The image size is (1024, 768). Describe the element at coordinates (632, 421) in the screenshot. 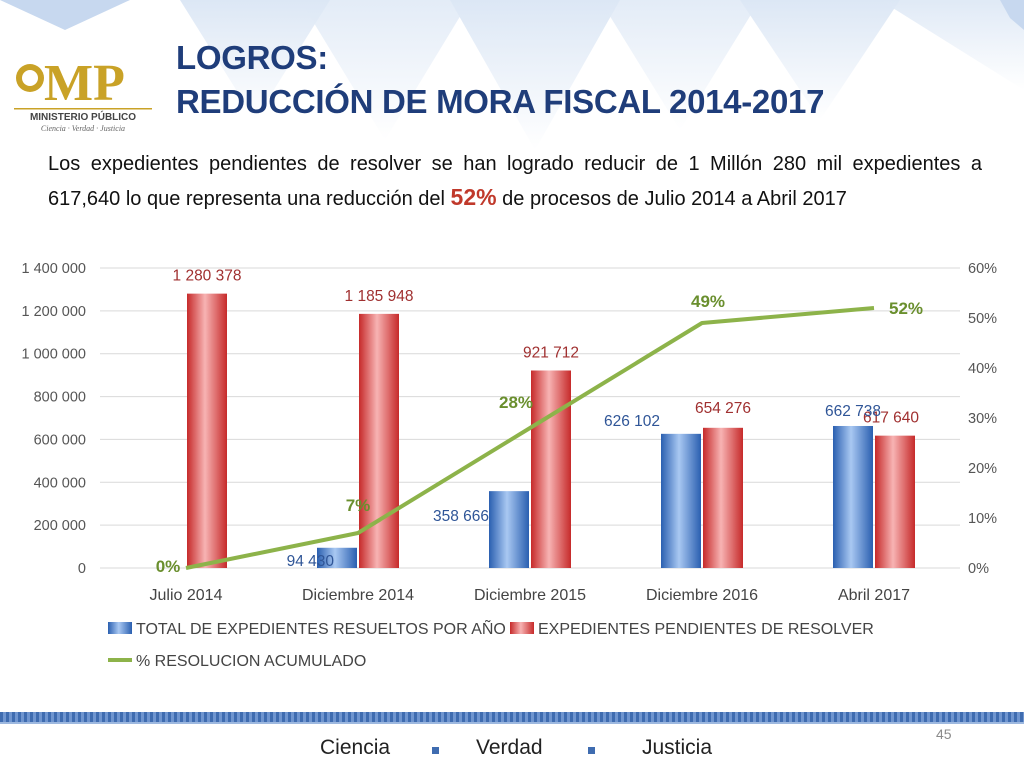

I see `data-label-resueltos: 626 102` at that location.